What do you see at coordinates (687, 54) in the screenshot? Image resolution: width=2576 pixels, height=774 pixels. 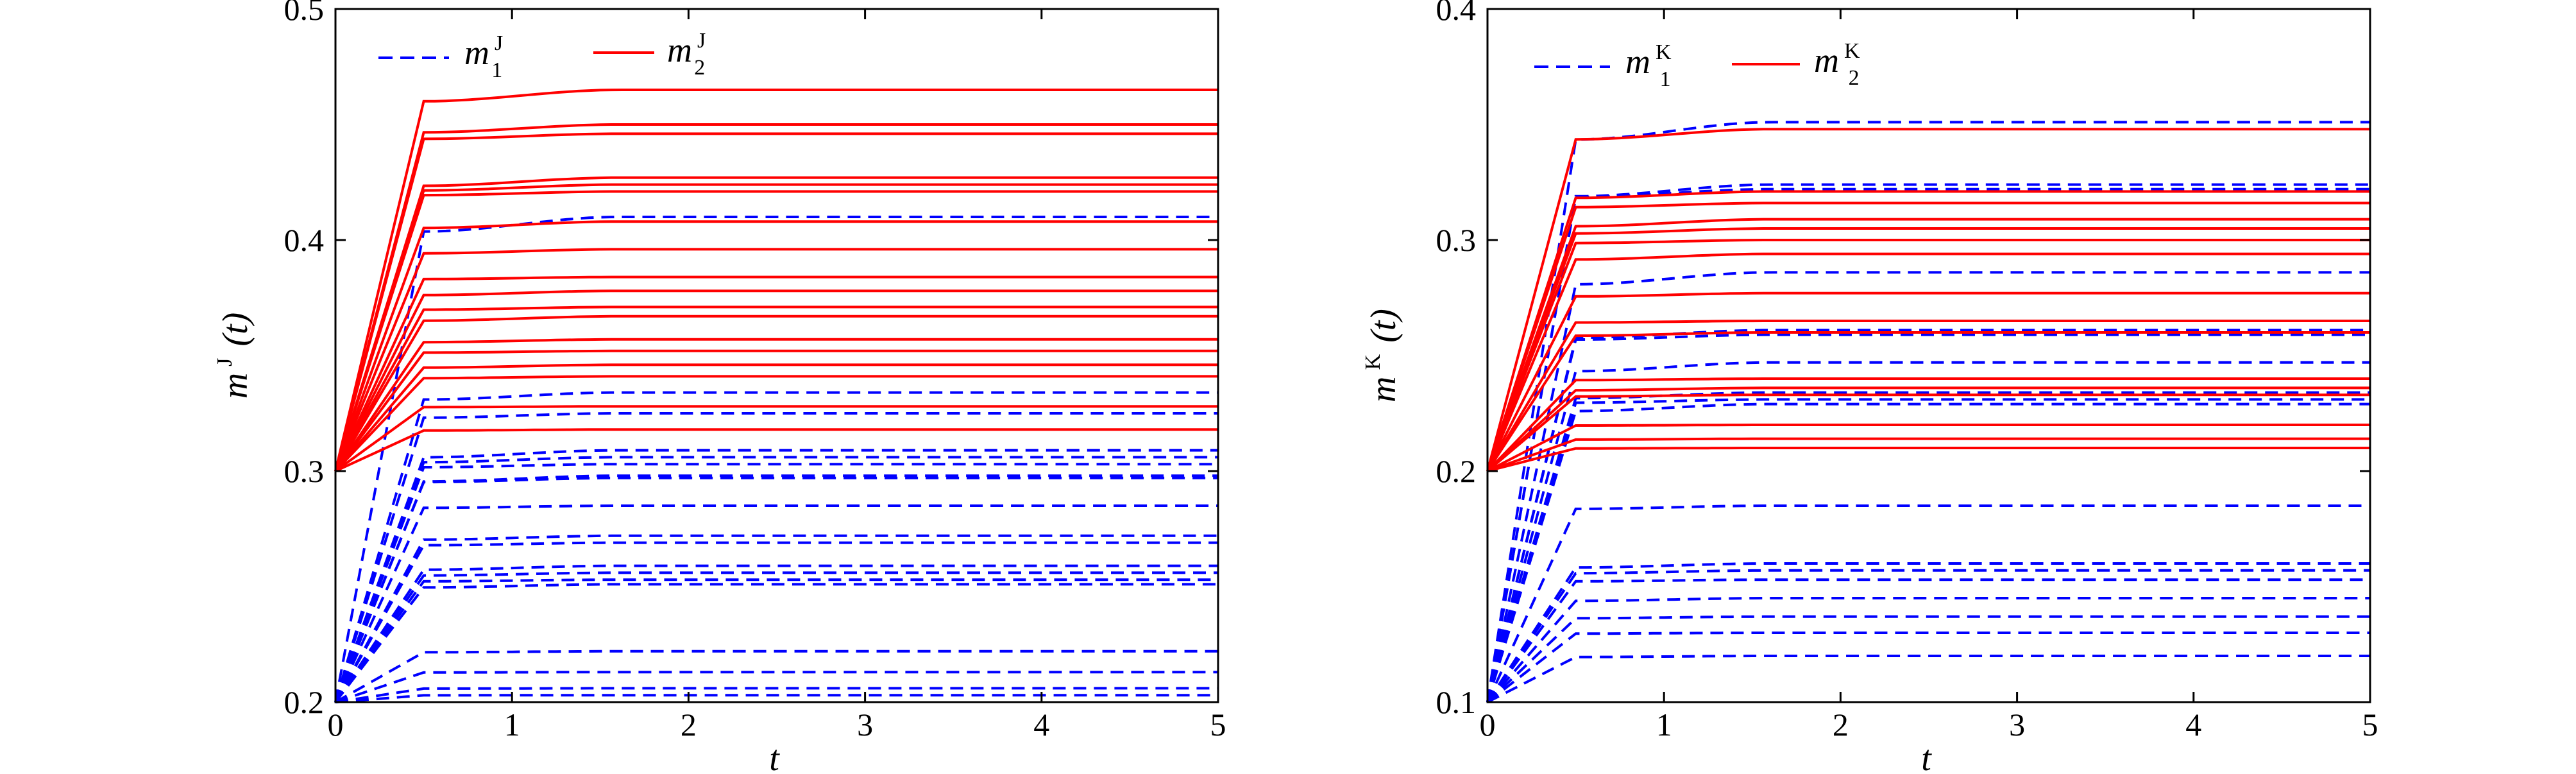 I see `legend-label-m2: m J 2` at bounding box center [687, 54].